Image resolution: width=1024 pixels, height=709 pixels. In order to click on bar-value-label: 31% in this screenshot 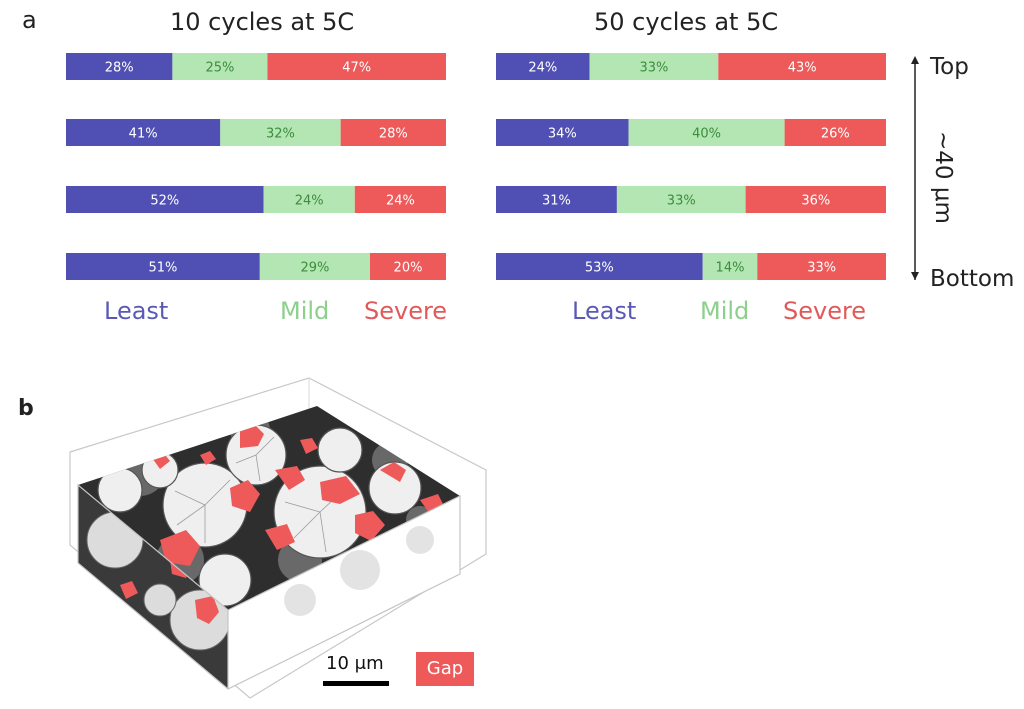, I will do `click(556, 201)`.